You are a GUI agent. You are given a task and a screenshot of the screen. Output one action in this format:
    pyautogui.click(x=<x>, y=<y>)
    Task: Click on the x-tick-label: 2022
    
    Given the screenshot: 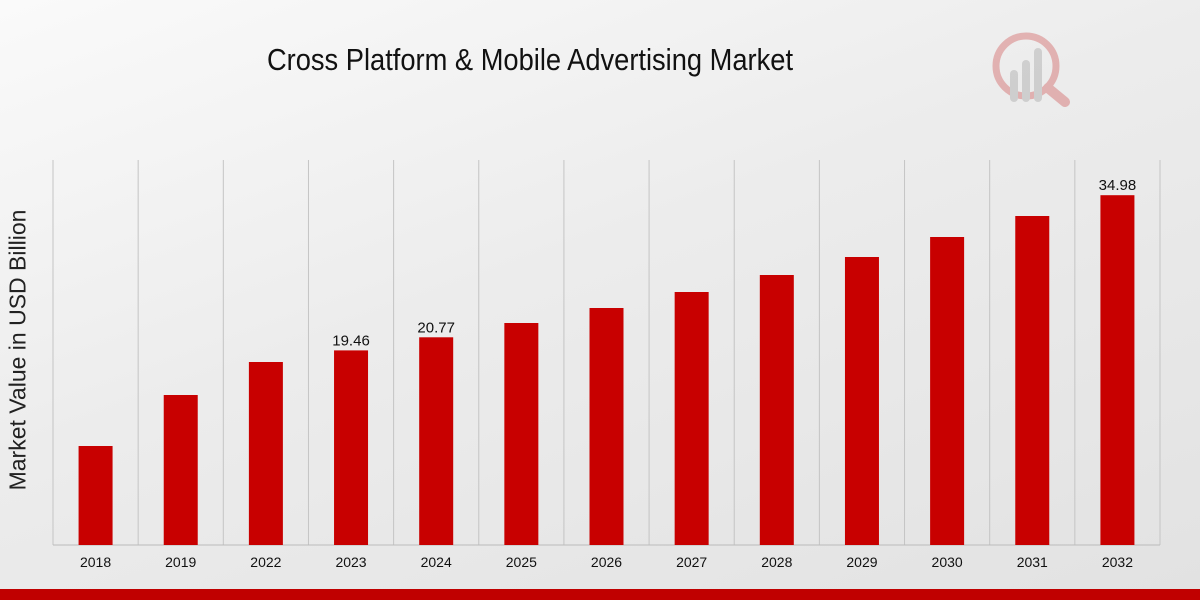 What is the action you would take?
    pyautogui.click(x=265, y=562)
    